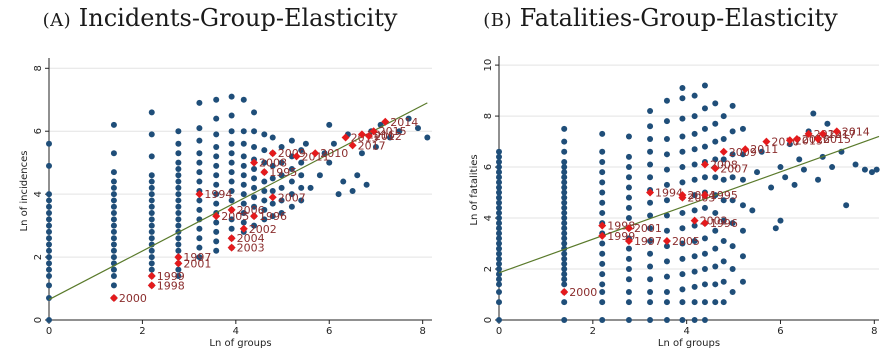 Image resolution: width=881 pixels, height=363 pixels. Describe the element at coordinates (393, 131) in the screenshot. I see `highlight-label-2015: 2015` at that location.